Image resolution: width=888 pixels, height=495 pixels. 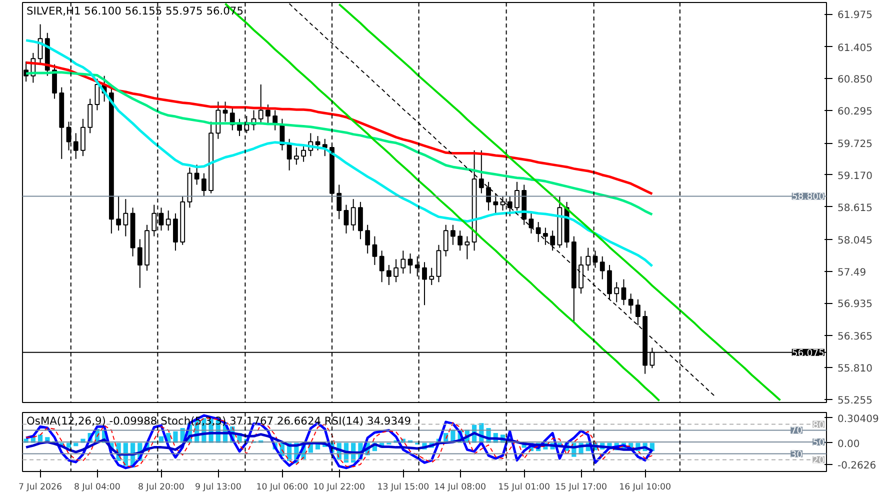 I want to click on y-tick-label: 58.045, so click(x=855, y=240).